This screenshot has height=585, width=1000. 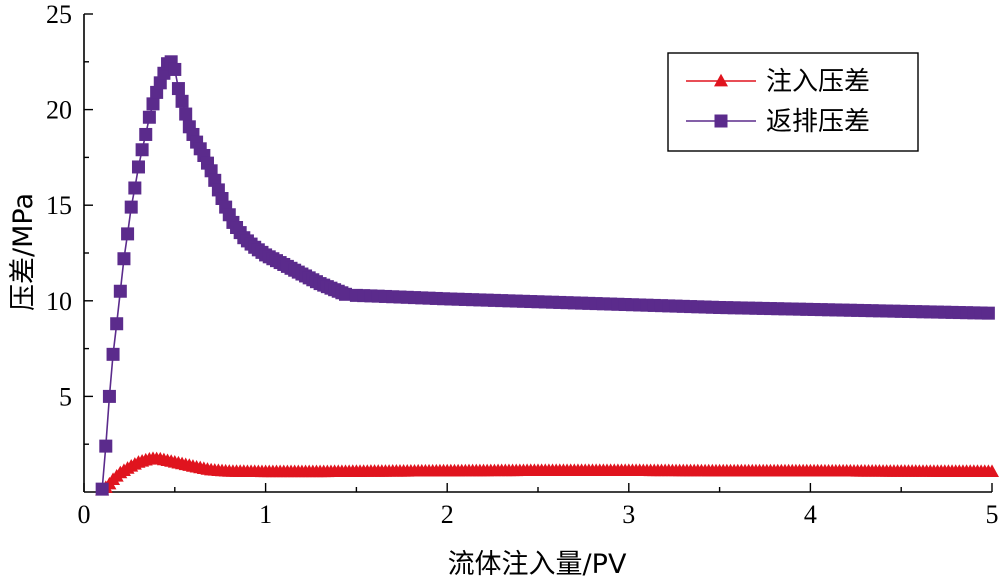 What do you see at coordinates (818, 122) in the screenshot?
I see `legend-label-flowback: 返排压差` at bounding box center [818, 122].